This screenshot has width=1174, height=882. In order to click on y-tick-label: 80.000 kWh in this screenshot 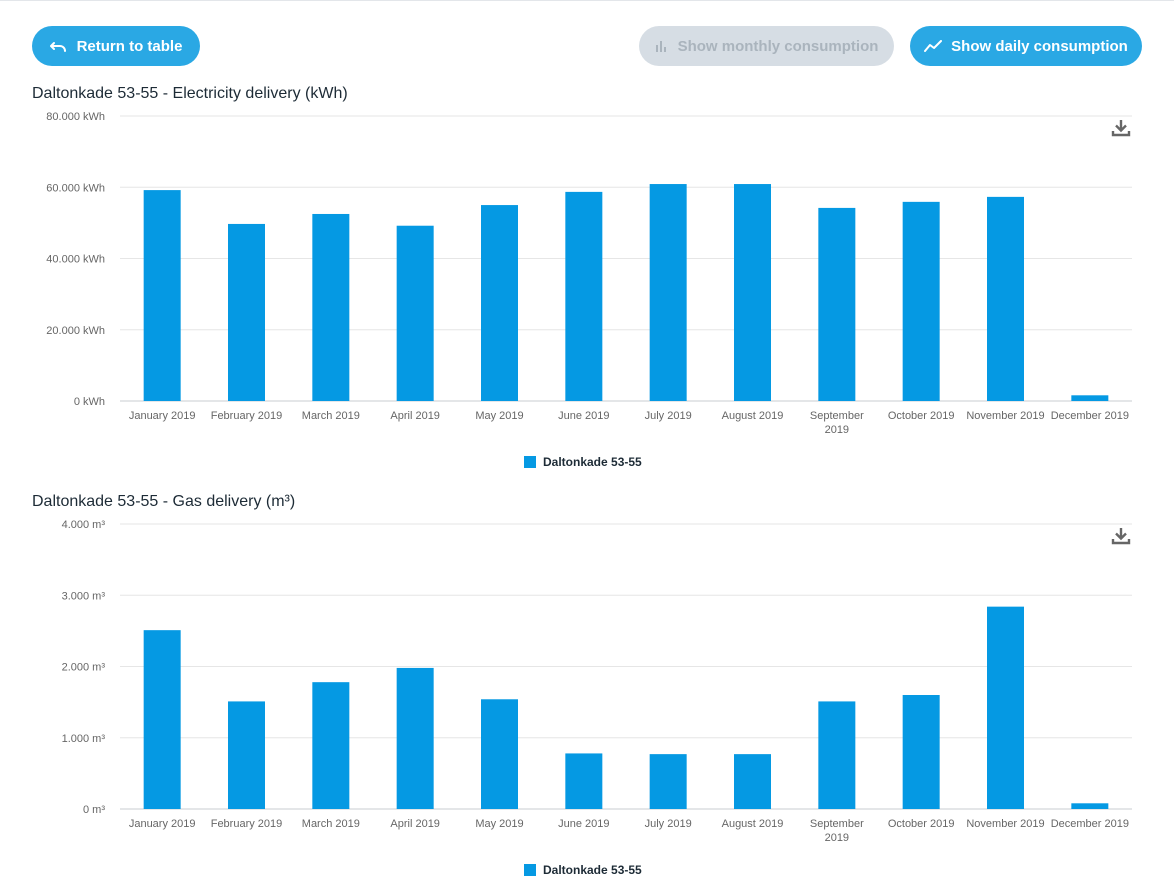, I will do `click(75, 117)`.